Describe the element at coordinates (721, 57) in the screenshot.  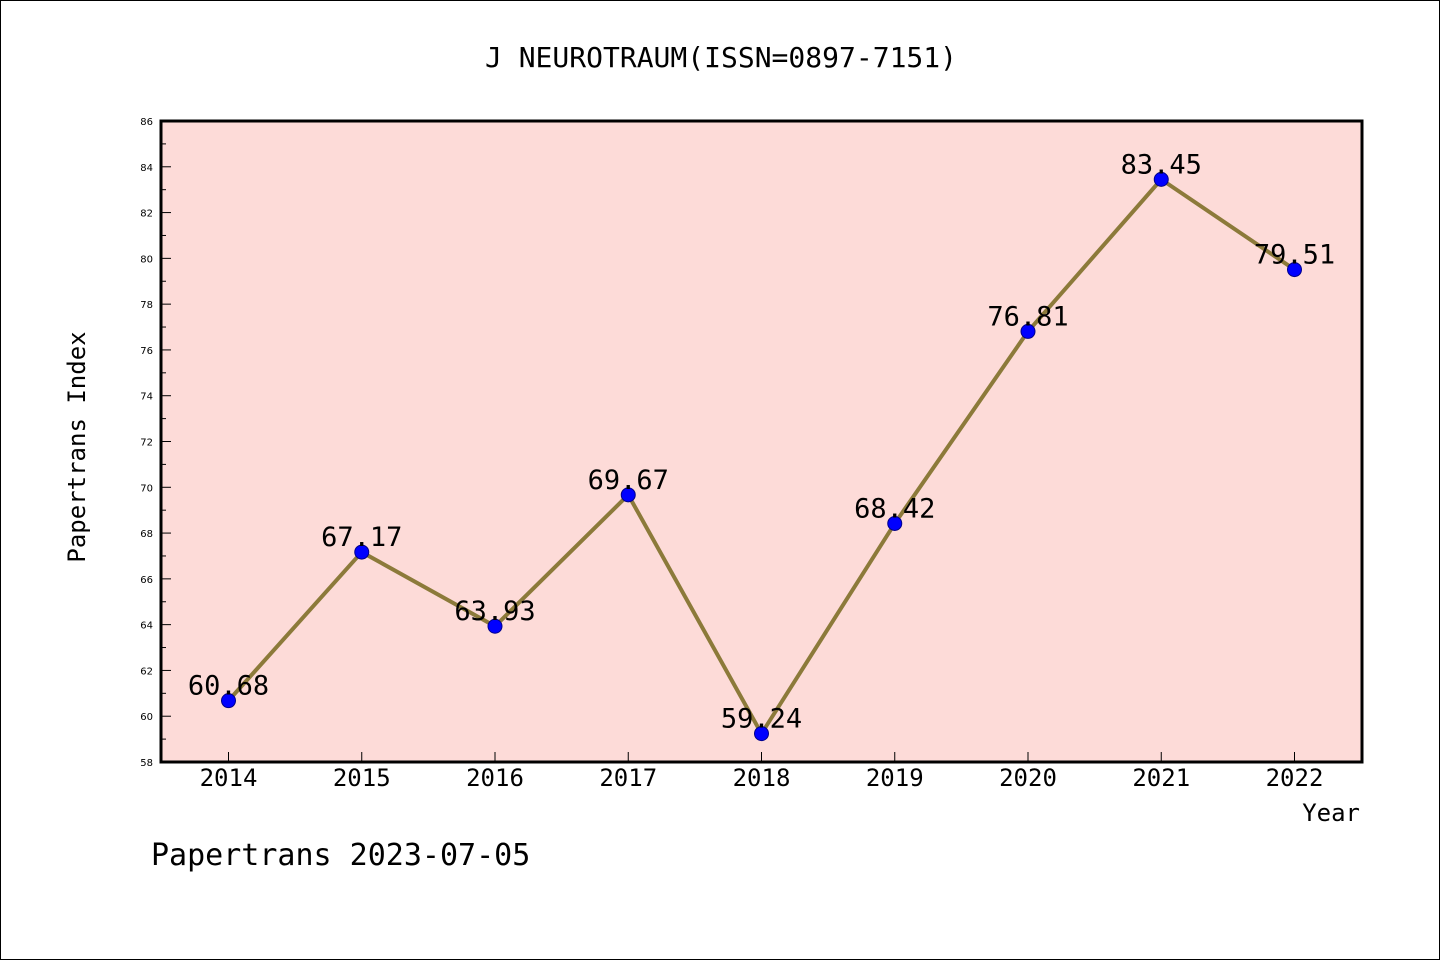
I see `chart-title: J NEUROTRAUM(ISSN=0897-7151)` at that location.